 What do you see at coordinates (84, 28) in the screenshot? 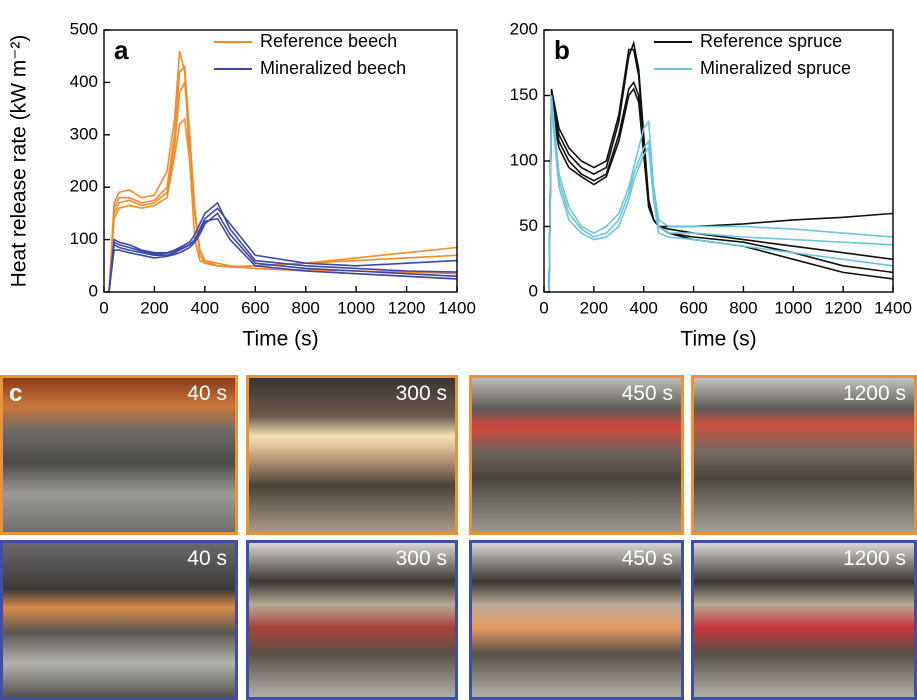
I see `y-tick-label: 500` at bounding box center [84, 28].